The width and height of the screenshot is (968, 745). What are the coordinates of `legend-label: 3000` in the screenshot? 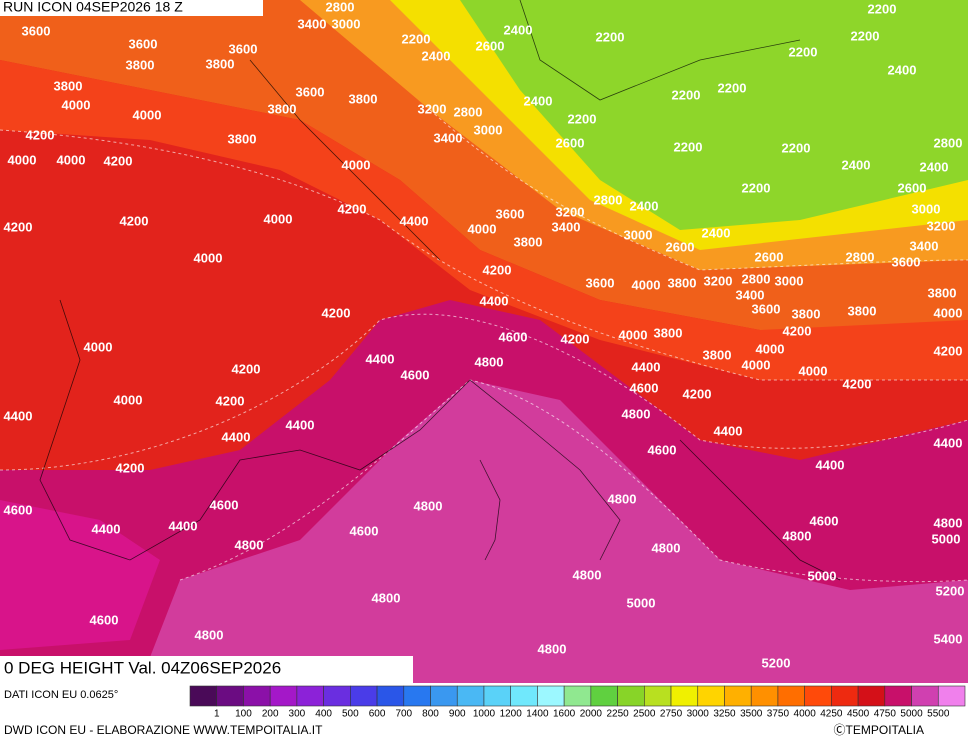 It's located at (698, 714).